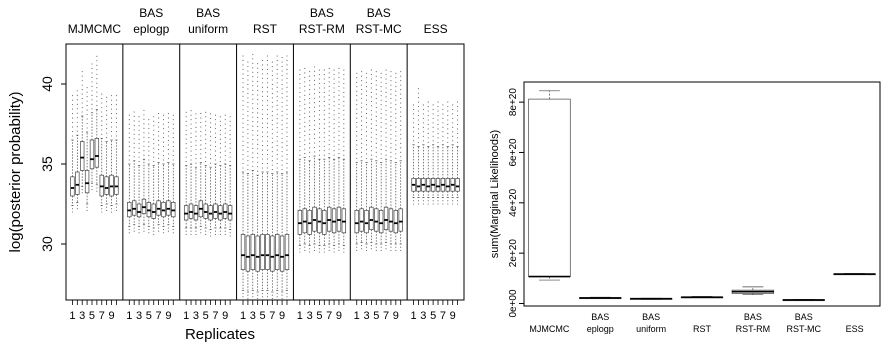 The height and width of the screenshot is (343, 882). What do you see at coordinates (208, 29) in the screenshot?
I see `panel-title: uniform` at bounding box center [208, 29].